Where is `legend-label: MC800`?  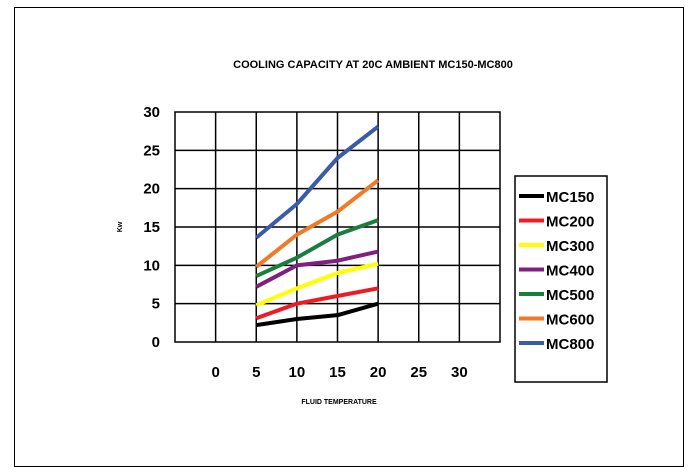
legend-label: MC800 is located at coordinates (570, 344).